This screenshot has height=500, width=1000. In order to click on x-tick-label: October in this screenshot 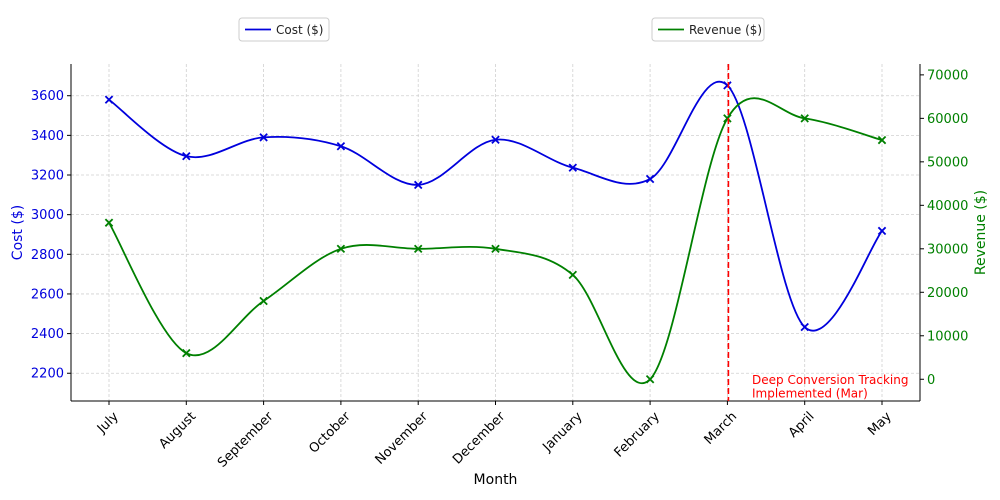, I will do `click(330, 433)`.